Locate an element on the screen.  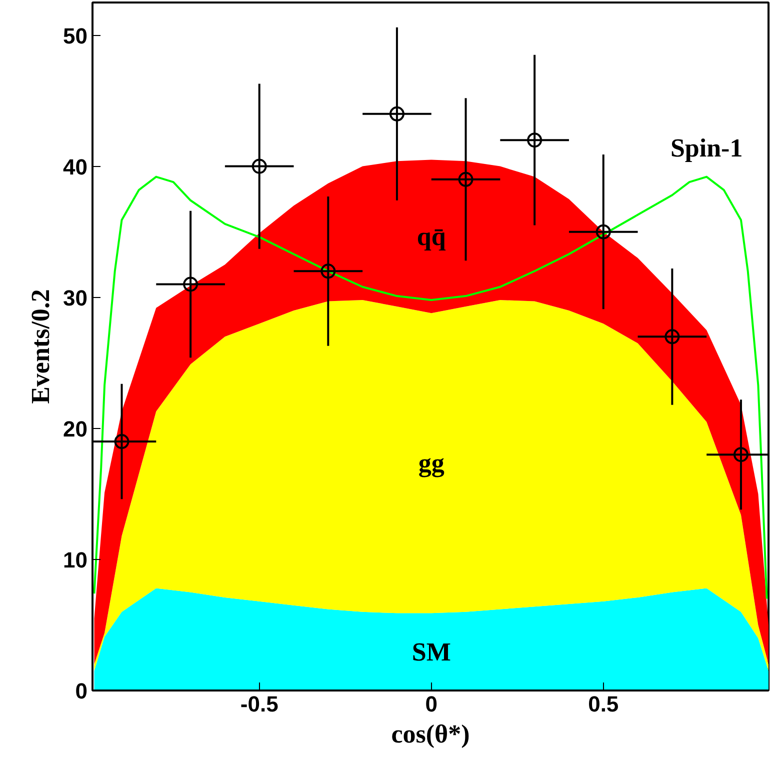
y-tick-label: 50 is located at coordinates (75, 35).